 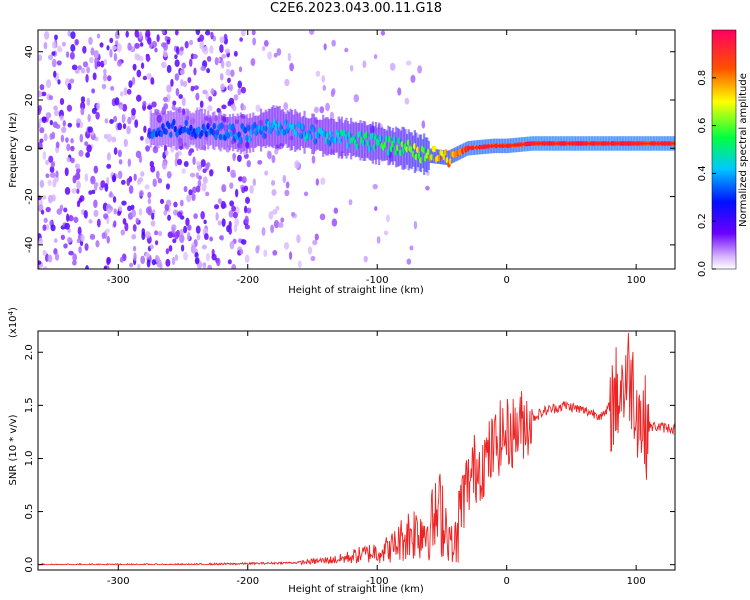 I want to click on y-tick-label: 1.5, so click(x=29, y=405).